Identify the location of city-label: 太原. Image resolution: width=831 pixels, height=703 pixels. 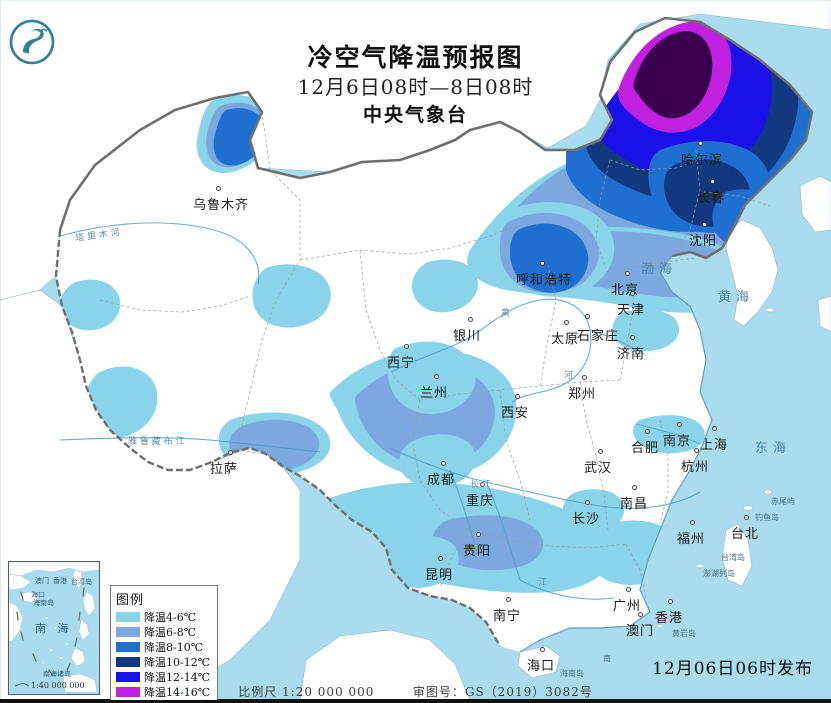
(565, 339).